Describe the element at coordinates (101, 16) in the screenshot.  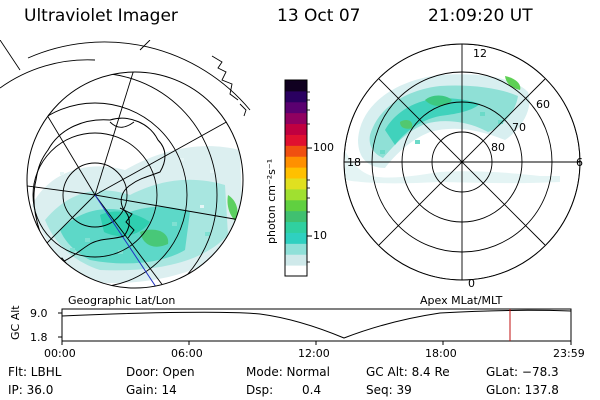
I see `instrument-title: Ultraviolet Imager` at that location.